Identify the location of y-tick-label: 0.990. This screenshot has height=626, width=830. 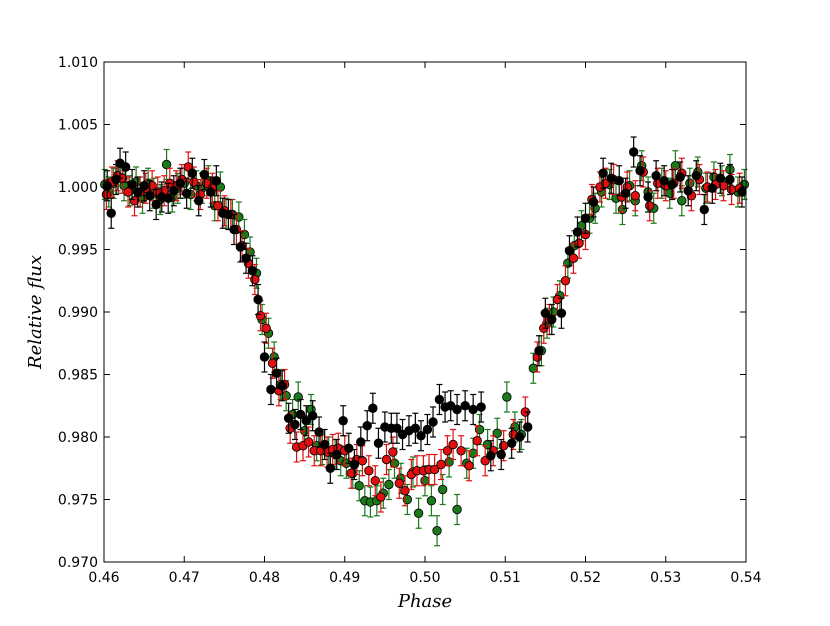
(78, 313).